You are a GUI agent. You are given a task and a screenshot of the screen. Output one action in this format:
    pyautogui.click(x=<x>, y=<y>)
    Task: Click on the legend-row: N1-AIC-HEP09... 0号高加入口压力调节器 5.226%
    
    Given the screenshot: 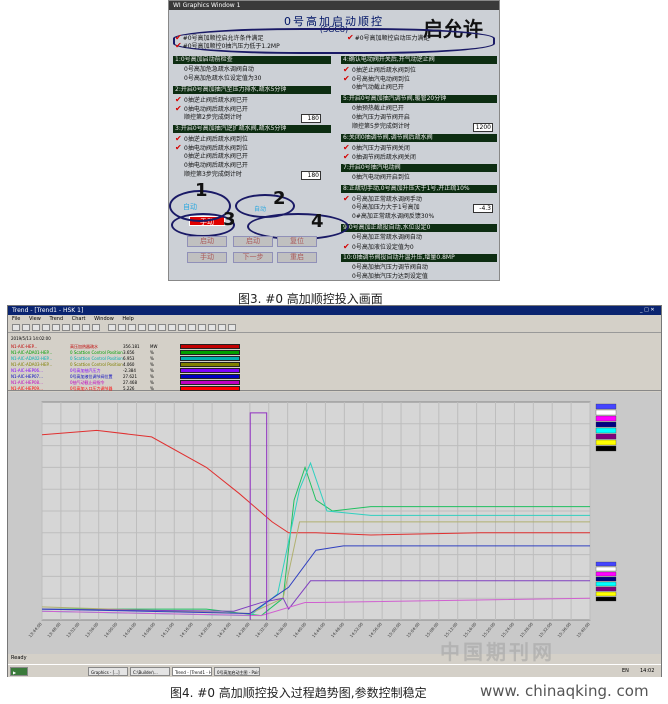 What is the action you would take?
    pyautogui.click(x=334, y=388)
    